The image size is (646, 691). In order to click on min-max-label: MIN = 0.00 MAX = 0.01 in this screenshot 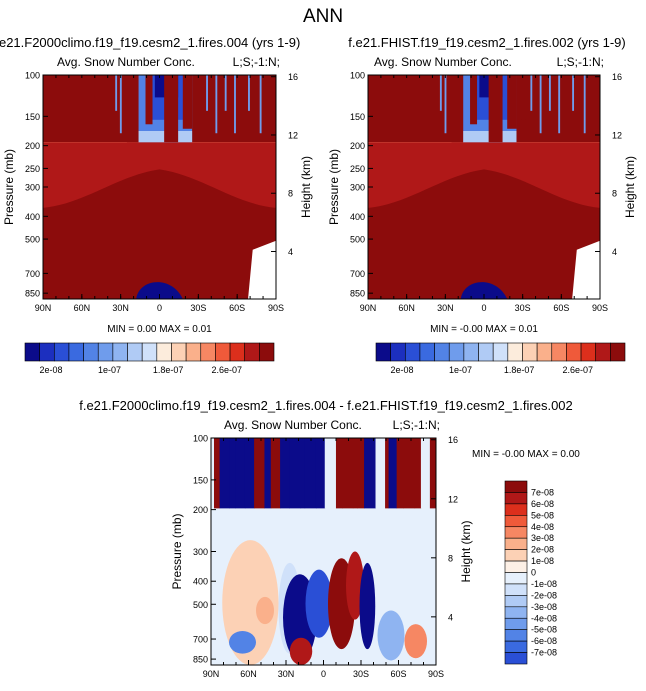, I will do `click(159, 329)`.